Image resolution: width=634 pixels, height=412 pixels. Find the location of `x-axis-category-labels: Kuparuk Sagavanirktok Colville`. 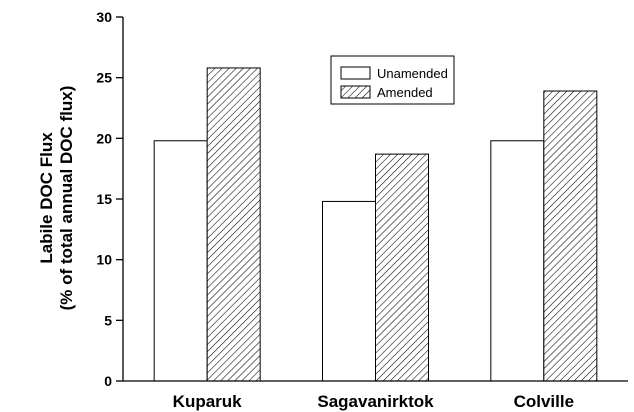

x-axis-category-labels: Kuparuk Sagavanirktok Colville is located at coordinates (373, 401).